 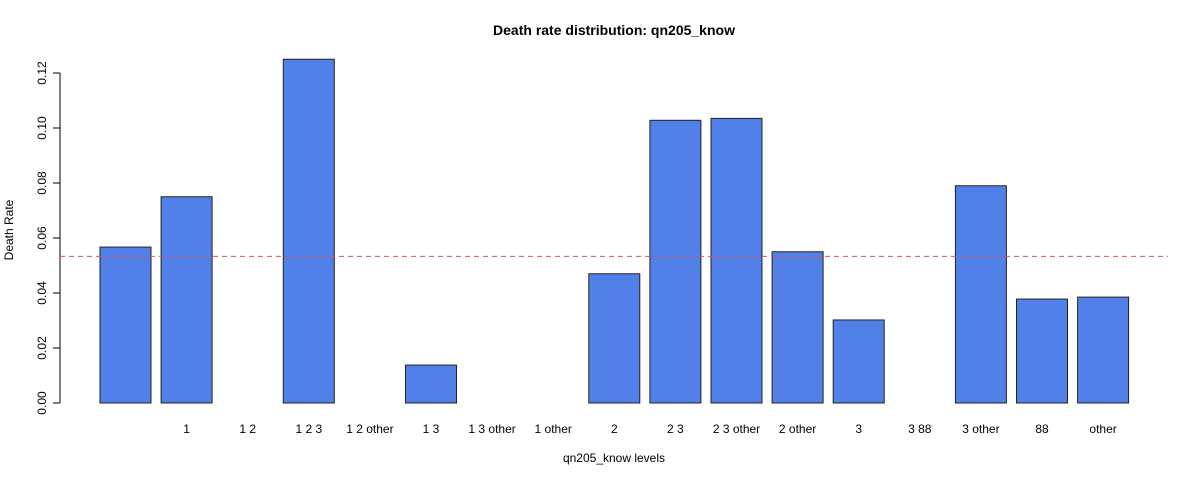 What do you see at coordinates (797, 429) in the screenshot?
I see `x-tick-label: 2 other` at bounding box center [797, 429].